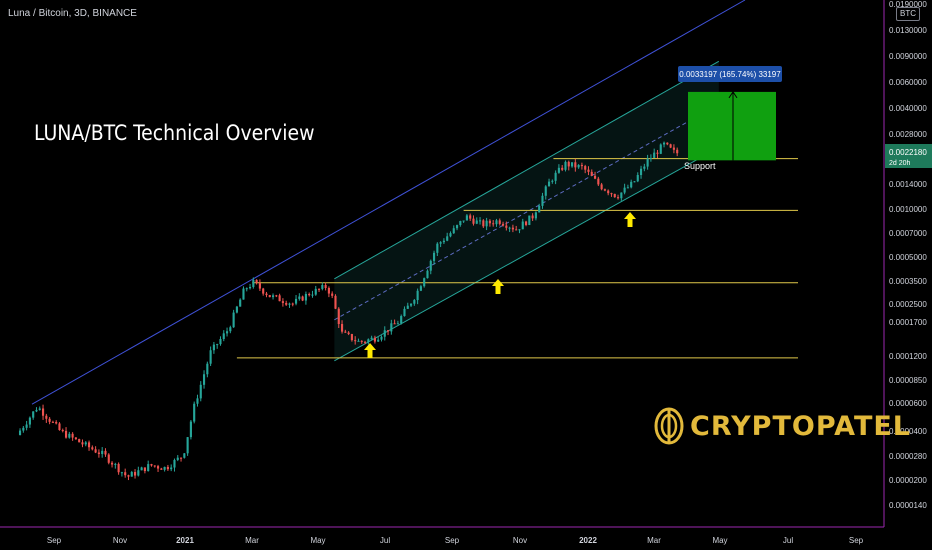  Describe the element at coordinates (908, 233) in the screenshot. I see `y-tick-label: 0.0007000` at that location.